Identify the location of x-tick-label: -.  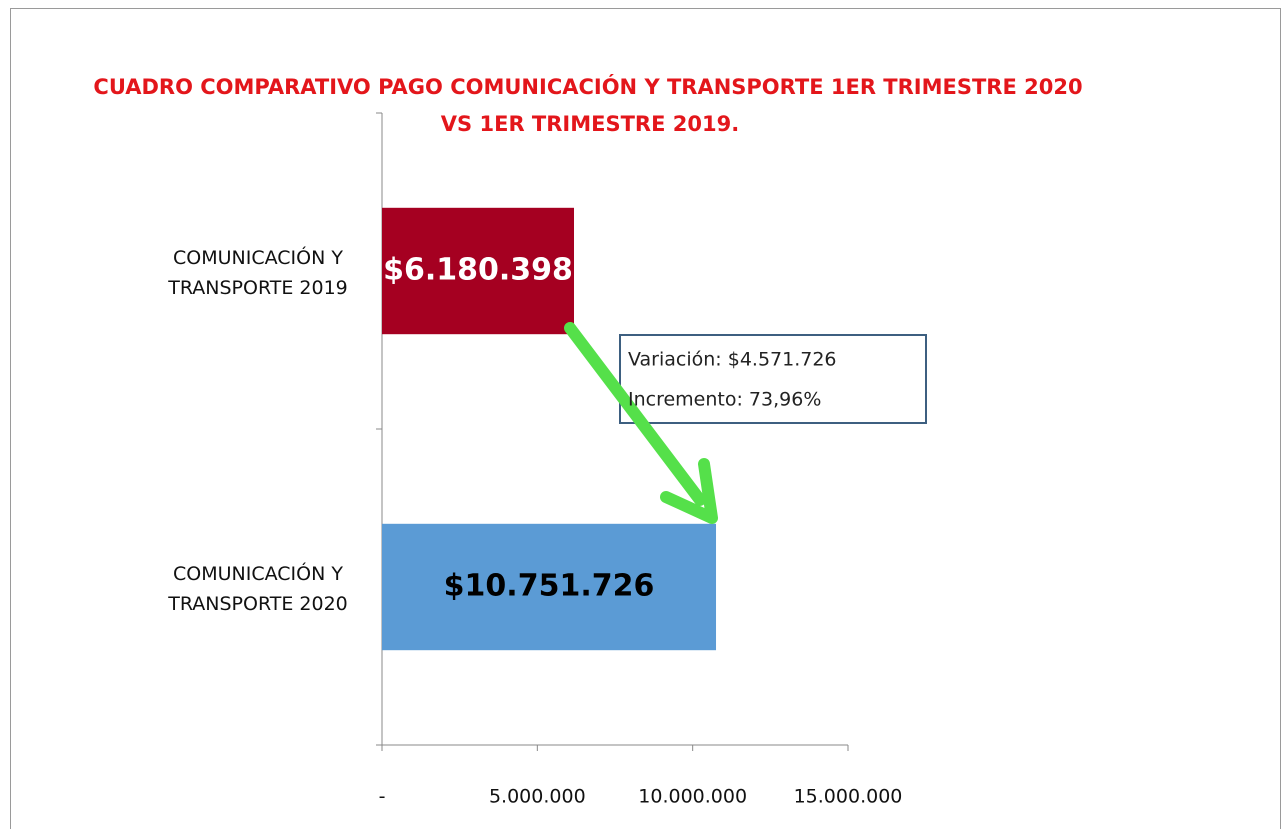
(382, 797).